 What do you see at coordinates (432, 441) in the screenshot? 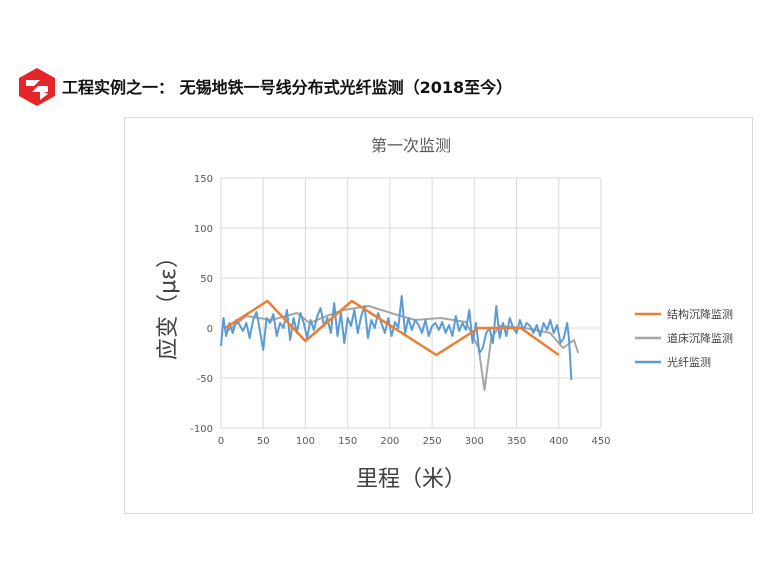
I see `x-tick-label: 250` at bounding box center [432, 441].